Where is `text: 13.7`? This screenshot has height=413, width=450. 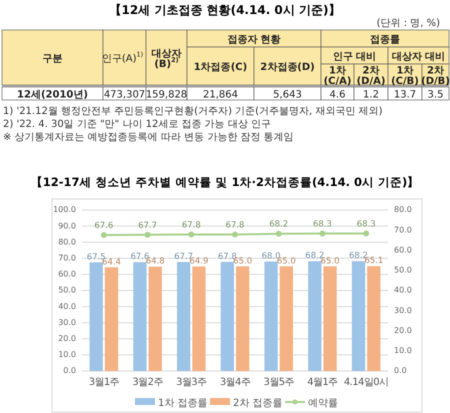
text: 13.7 is located at coordinates (405, 94).